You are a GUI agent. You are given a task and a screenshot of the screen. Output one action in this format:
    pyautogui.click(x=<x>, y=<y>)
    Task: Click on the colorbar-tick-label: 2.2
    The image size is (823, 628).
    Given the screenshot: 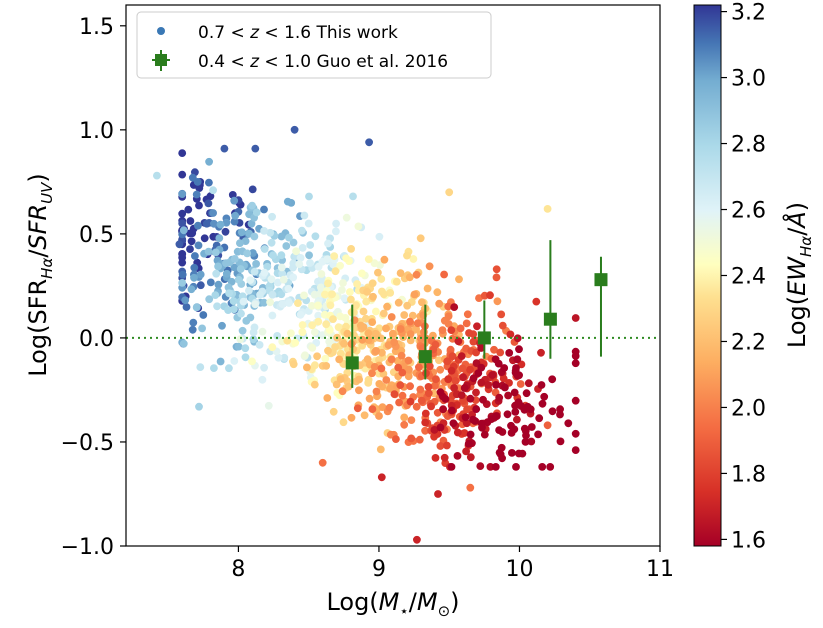 What is the action you would take?
    pyautogui.click(x=748, y=342)
    